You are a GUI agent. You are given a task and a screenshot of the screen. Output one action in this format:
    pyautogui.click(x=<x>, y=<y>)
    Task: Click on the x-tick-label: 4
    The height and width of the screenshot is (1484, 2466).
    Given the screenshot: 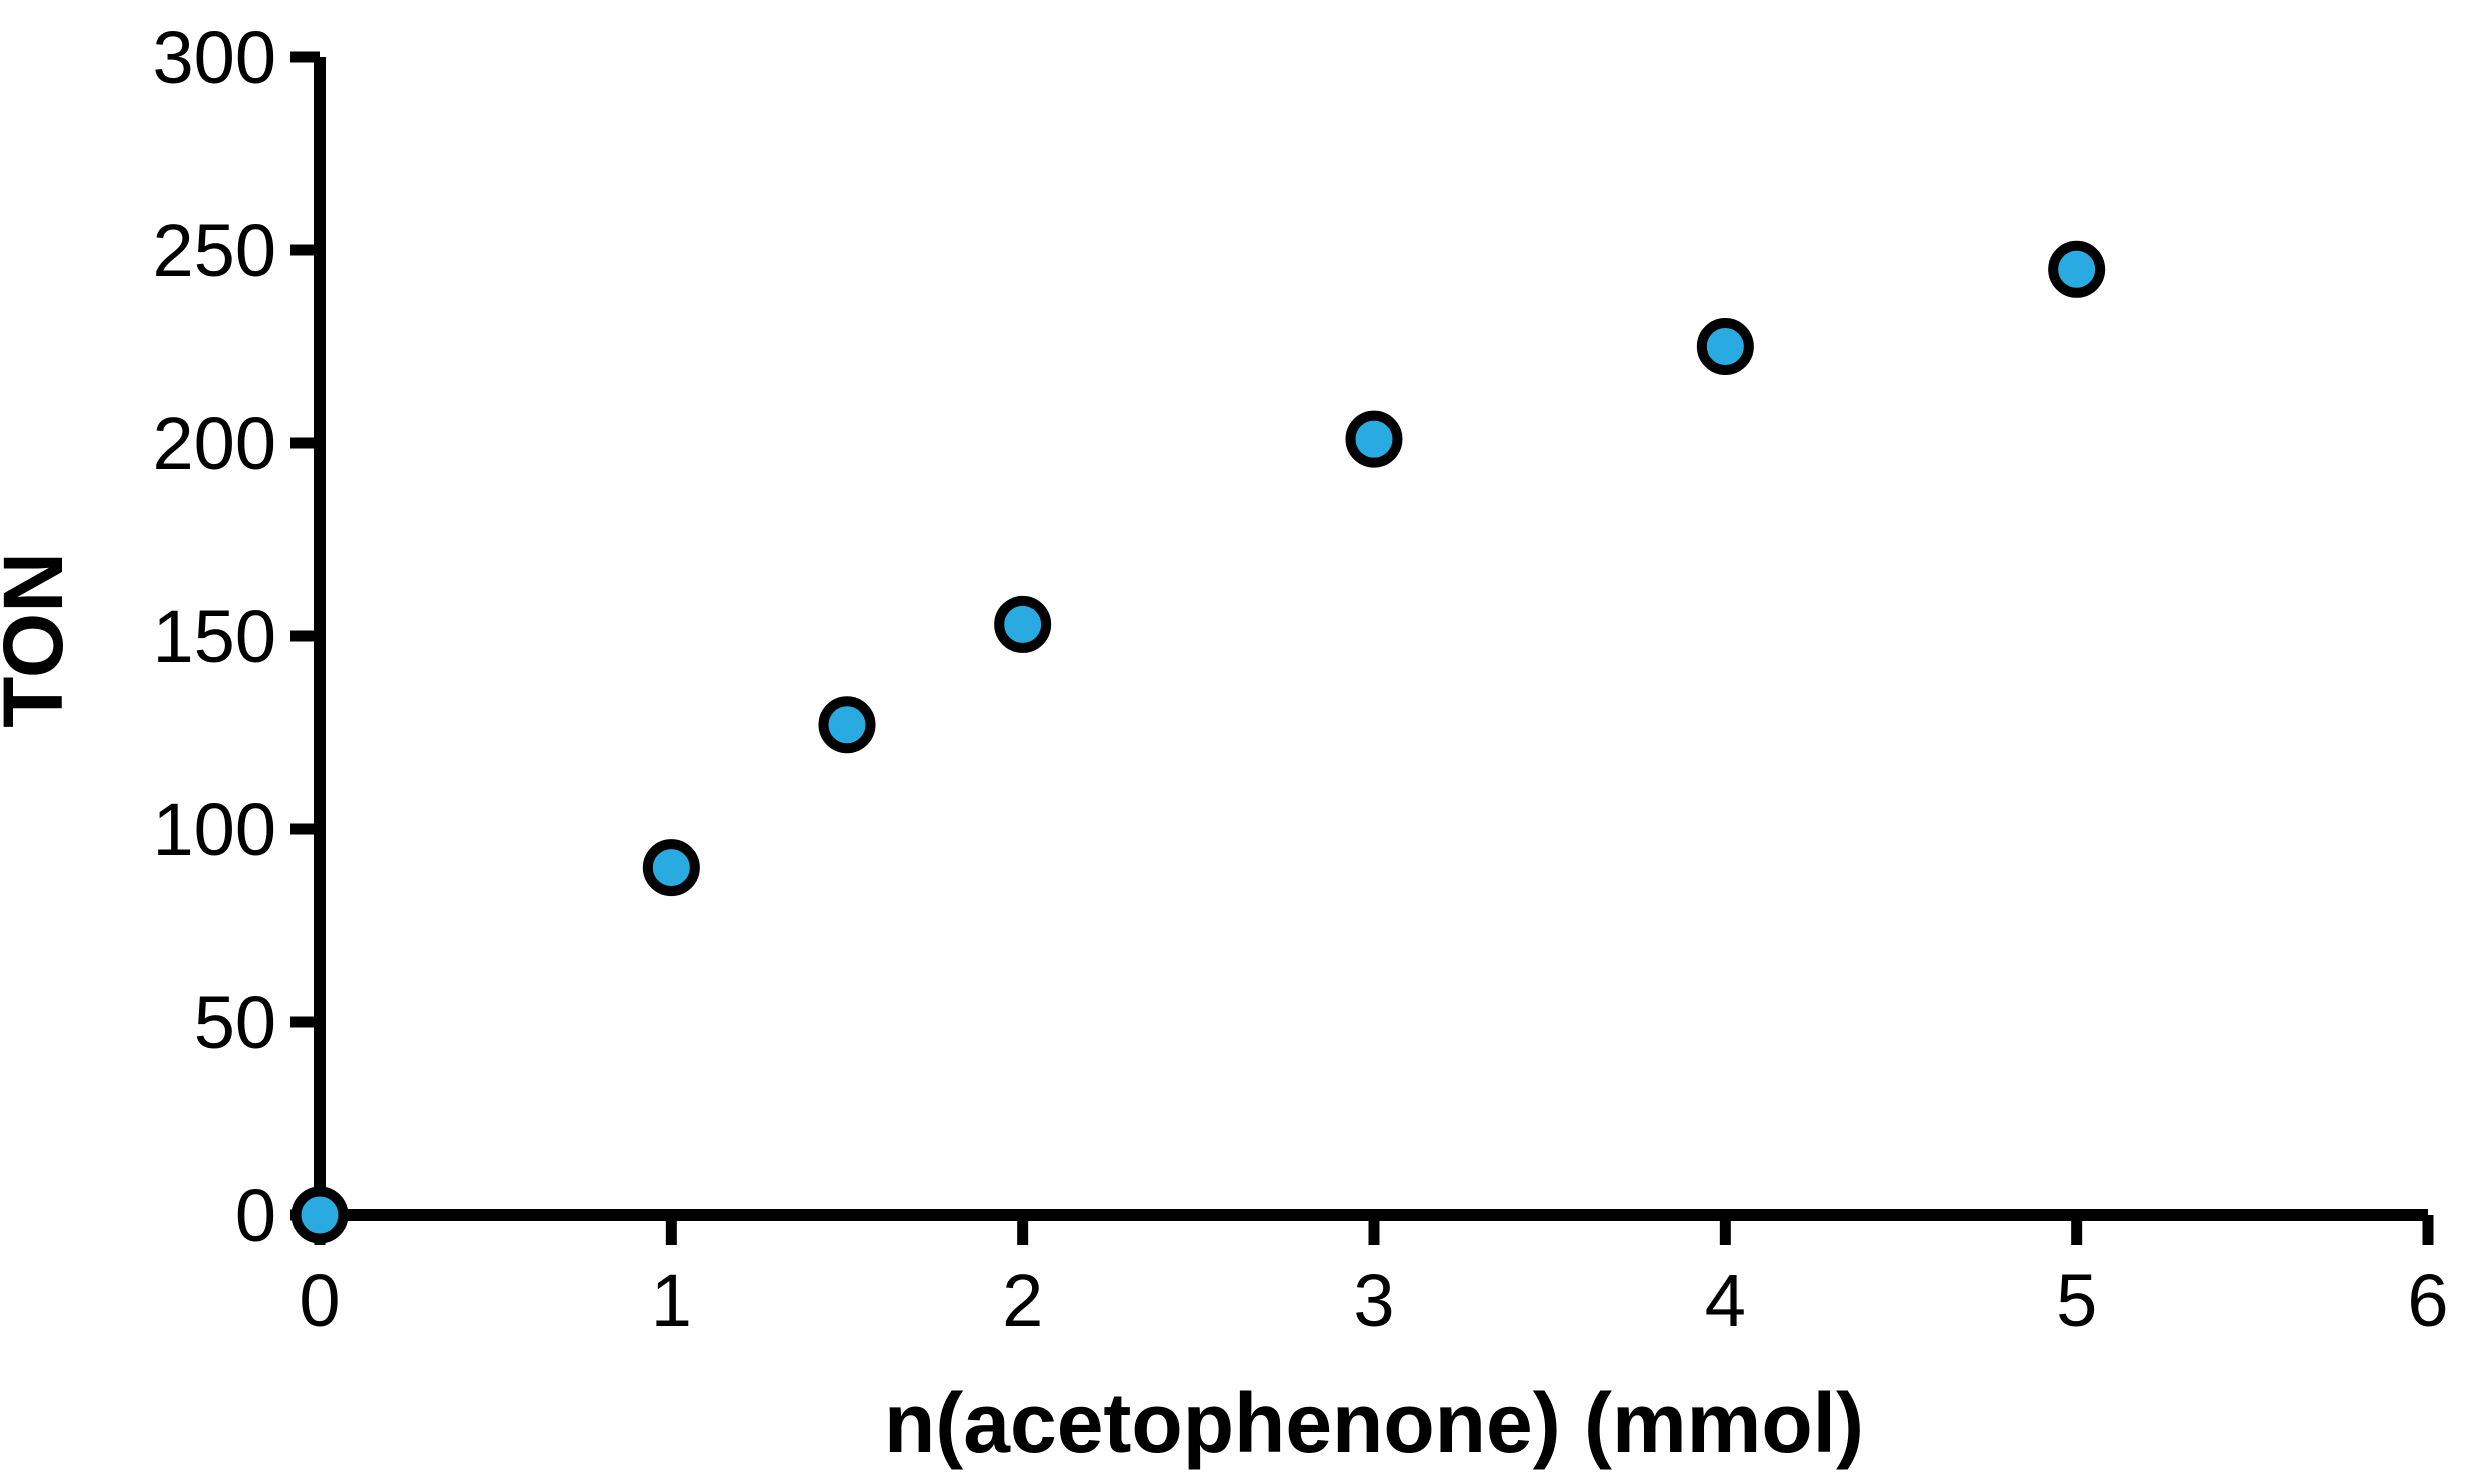 What is the action you would take?
    pyautogui.click(x=1725, y=1300)
    